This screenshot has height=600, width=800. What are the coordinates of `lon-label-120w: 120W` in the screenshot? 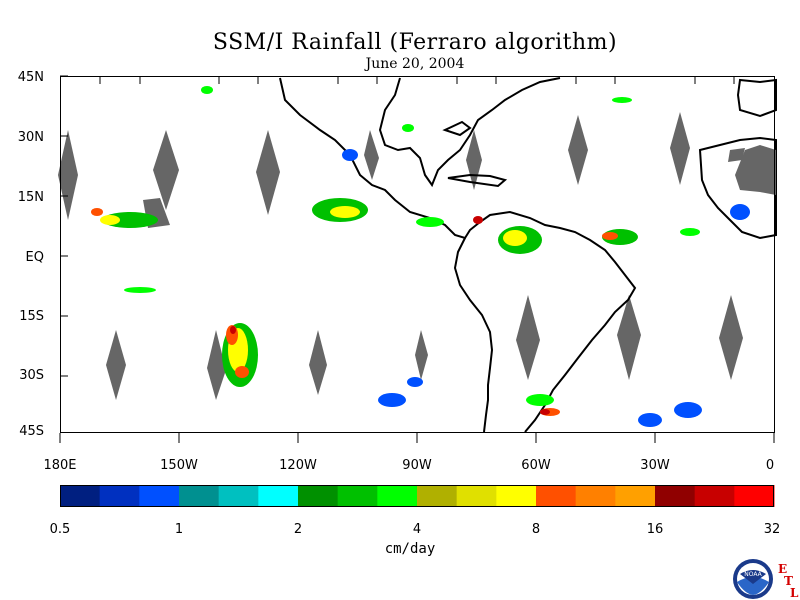 It's located at (298, 465).